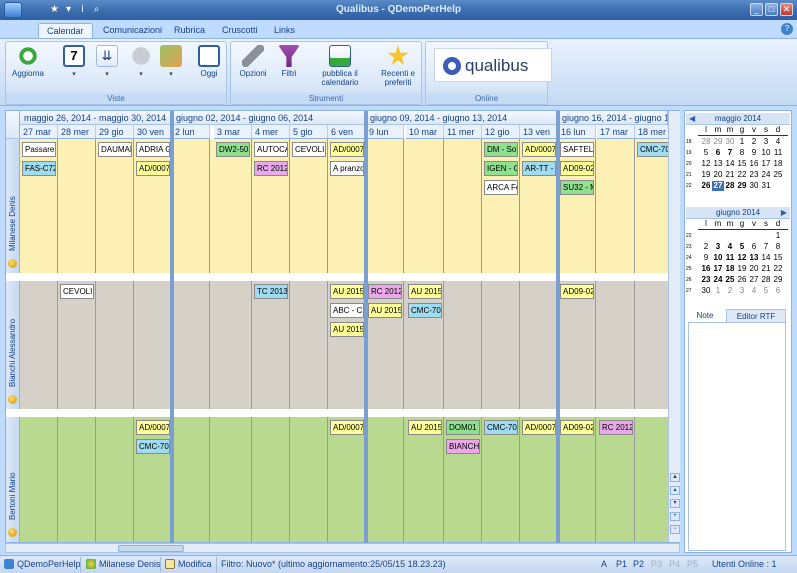 The image size is (797, 573). What do you see at coordinates (742, 257) in the screenshot?
I see `minical-day: 12` at bounding box center [742, 257].